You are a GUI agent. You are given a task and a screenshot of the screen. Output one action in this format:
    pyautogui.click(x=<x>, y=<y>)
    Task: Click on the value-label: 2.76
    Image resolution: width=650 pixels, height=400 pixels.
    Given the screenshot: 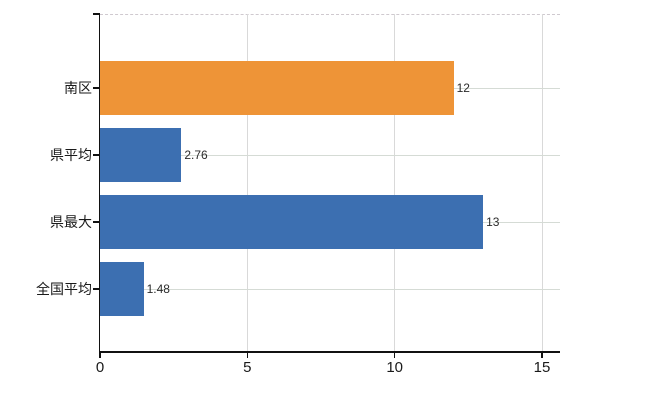 What is the action you would take?
    pyautogui.click(x=196, y=155)
    